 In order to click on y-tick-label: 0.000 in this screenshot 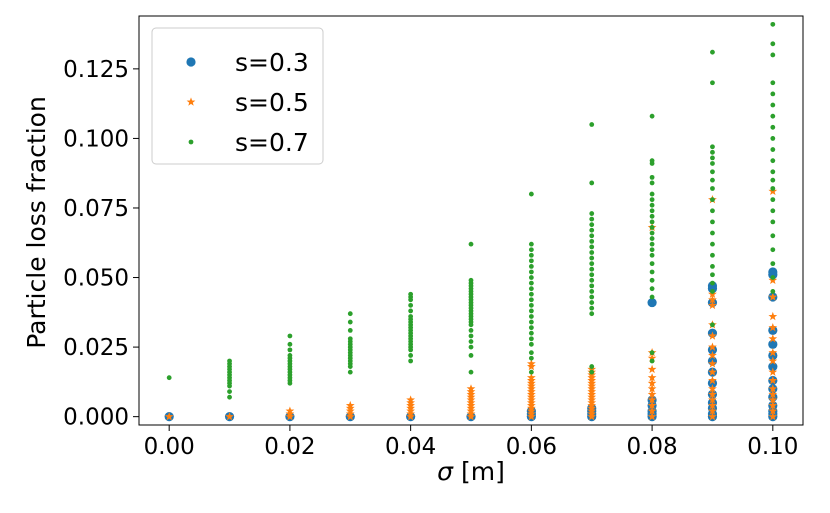, I will do `click(96, 418)`.